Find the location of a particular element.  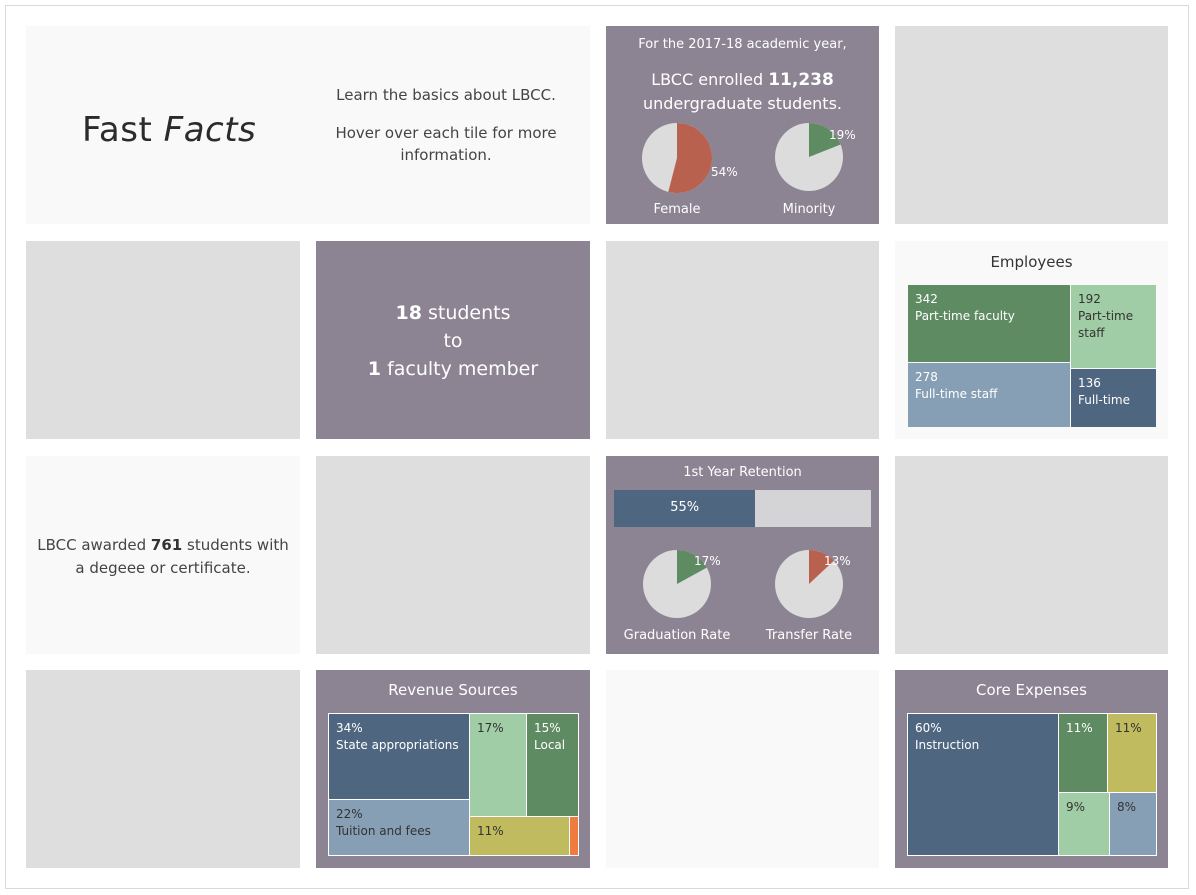

ratio-tile: 18 students to 1 faculty member is located at coordinates (453, 340).